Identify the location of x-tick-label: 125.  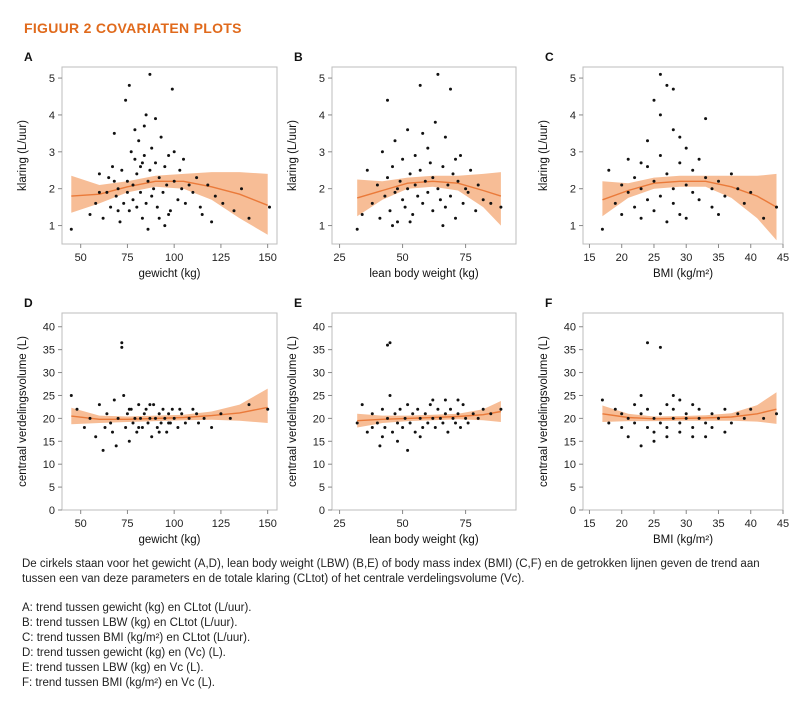
(221, 258).